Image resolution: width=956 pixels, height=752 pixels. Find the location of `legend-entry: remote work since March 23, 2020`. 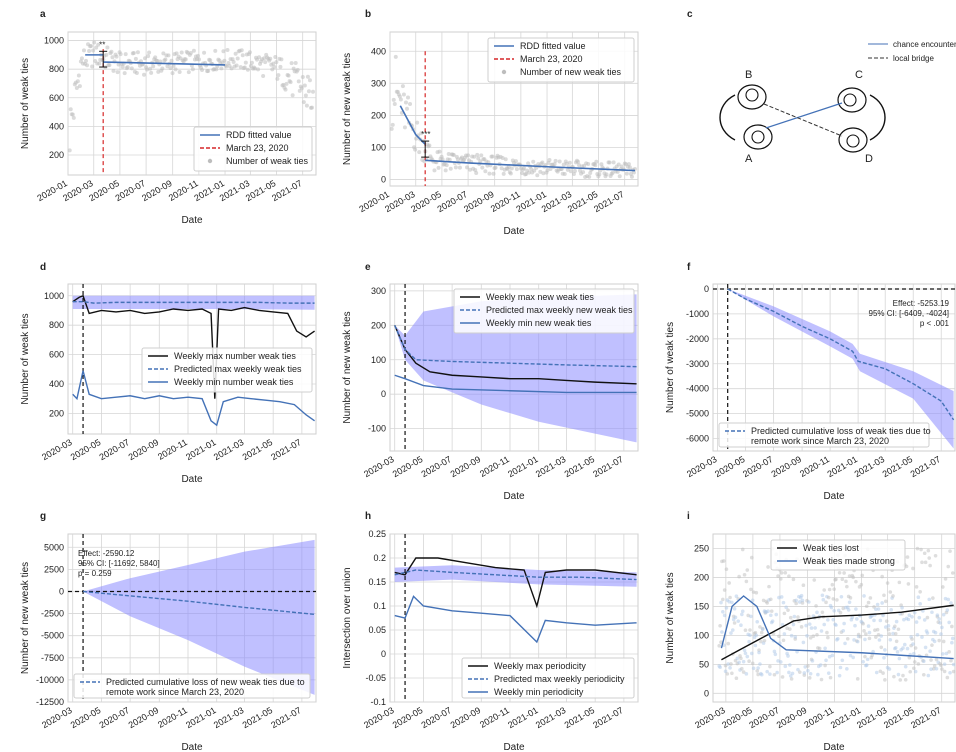

legend-entry: remote work since March 23, 2020 is located at coordinates (175, 692).